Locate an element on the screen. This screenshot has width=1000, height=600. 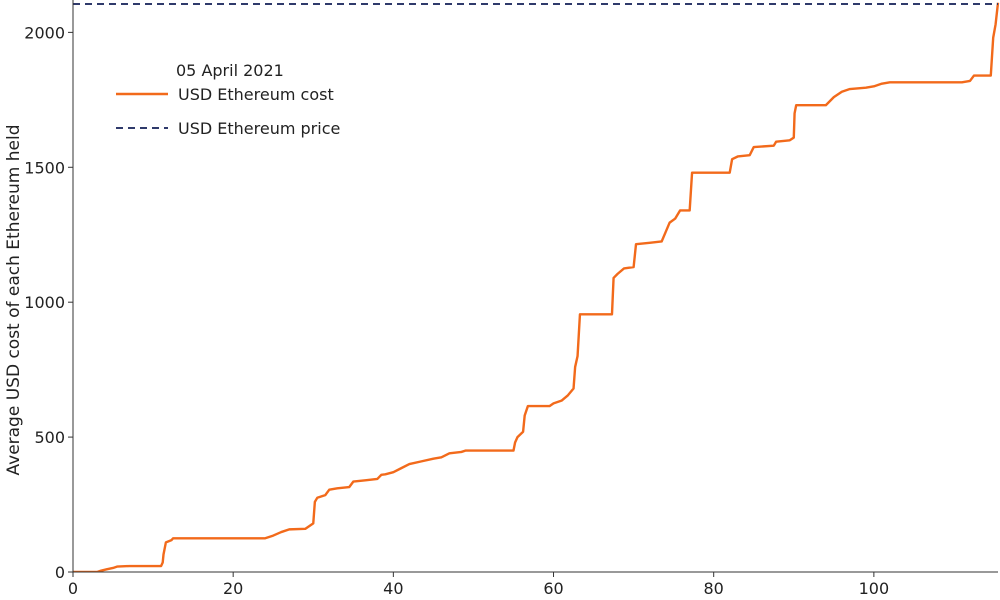
y-tick-label: 500 is located at coordinates (49, 437).